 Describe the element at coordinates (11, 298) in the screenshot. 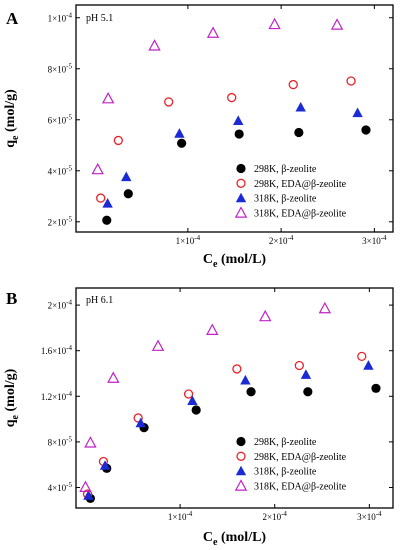

I see `panel-label: B` at that location.